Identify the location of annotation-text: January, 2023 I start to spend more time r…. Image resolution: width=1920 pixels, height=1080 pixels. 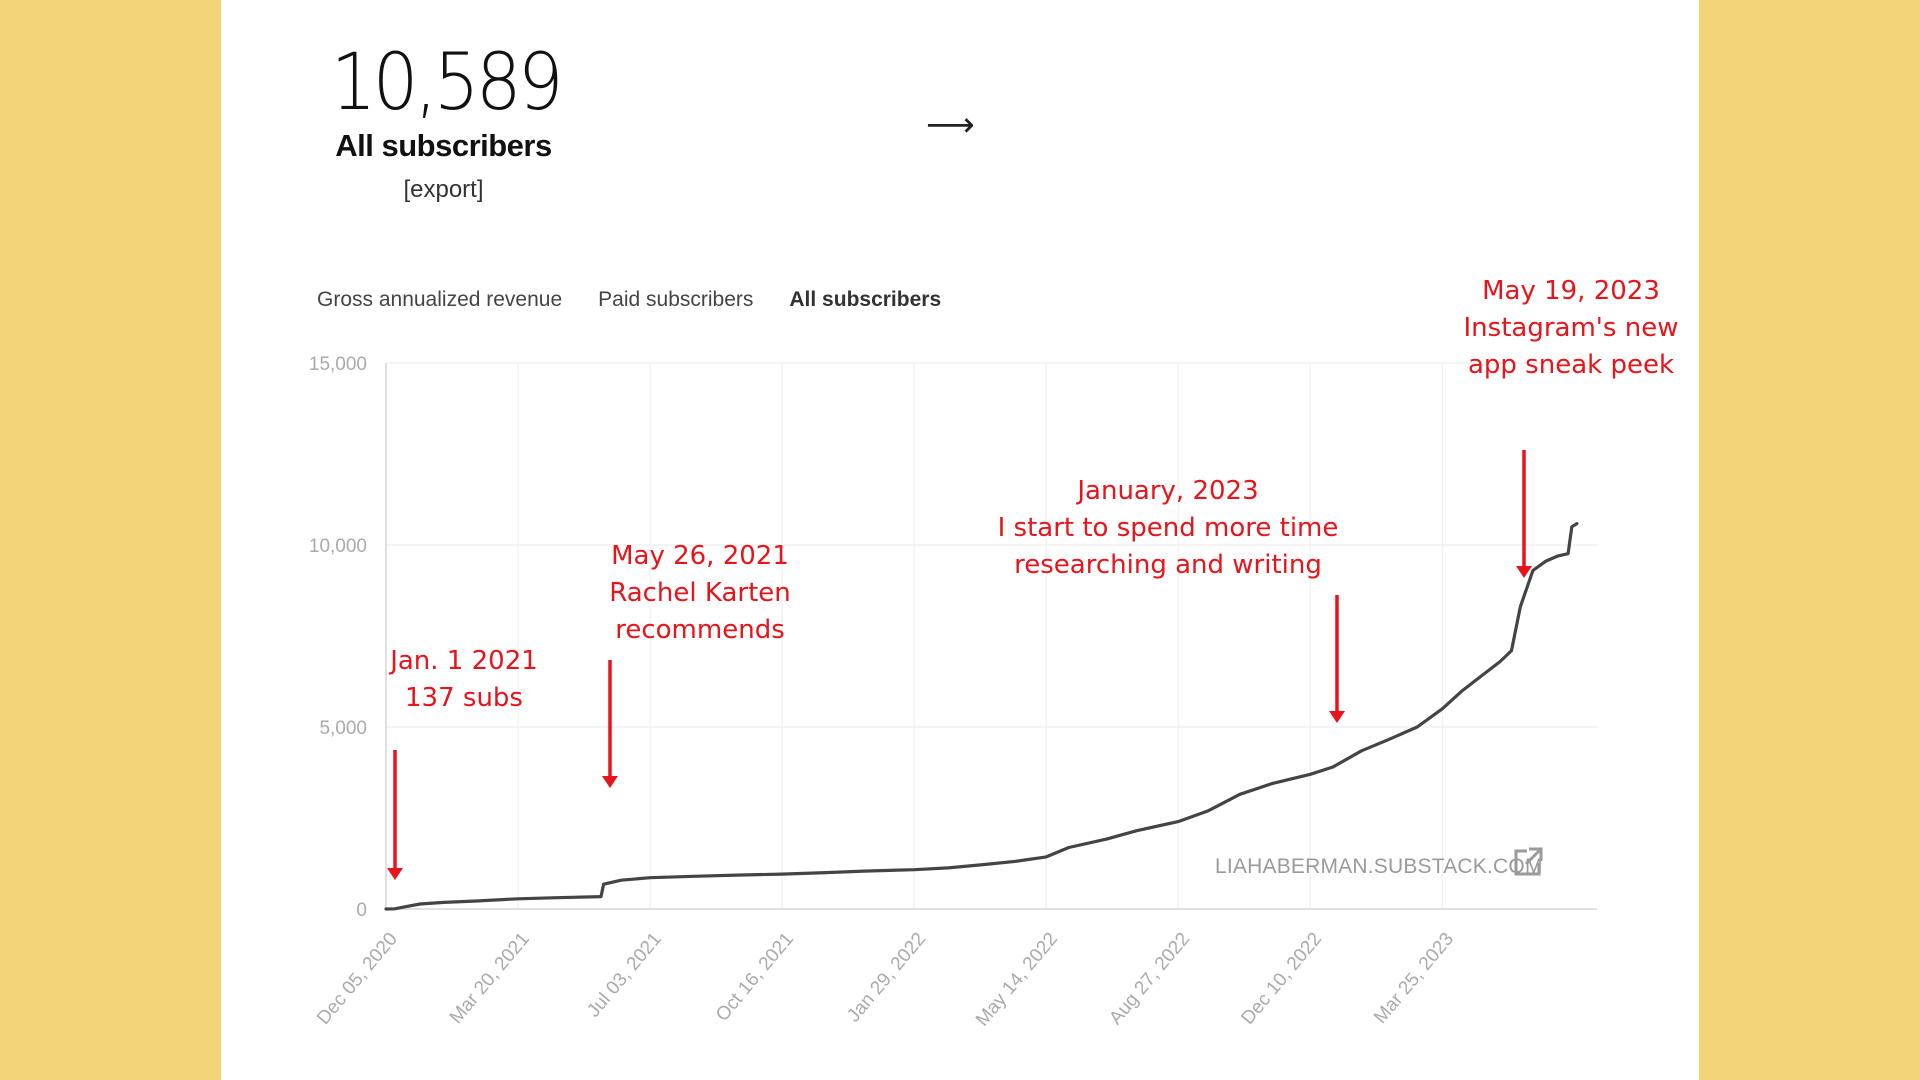
(1168, 528).